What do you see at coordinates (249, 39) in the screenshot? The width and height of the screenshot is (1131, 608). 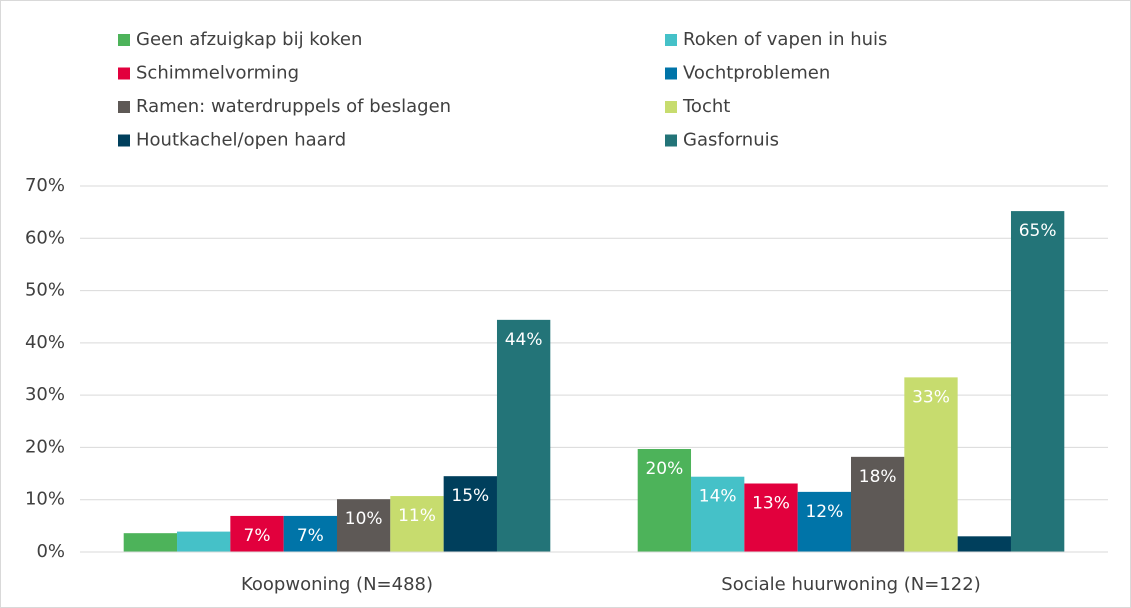 I see `legend-label: Geen afzuigkap bij koken` at bounding box center [249, 39].